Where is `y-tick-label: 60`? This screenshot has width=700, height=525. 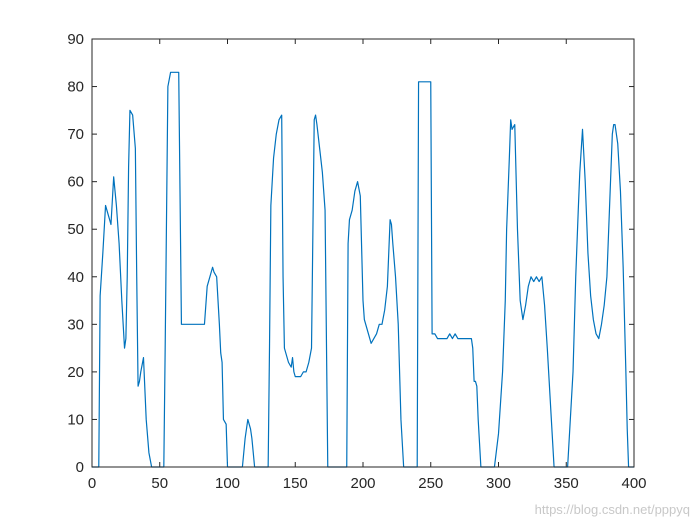 y-tick-label: 60 is located at coordinates (75, 182).